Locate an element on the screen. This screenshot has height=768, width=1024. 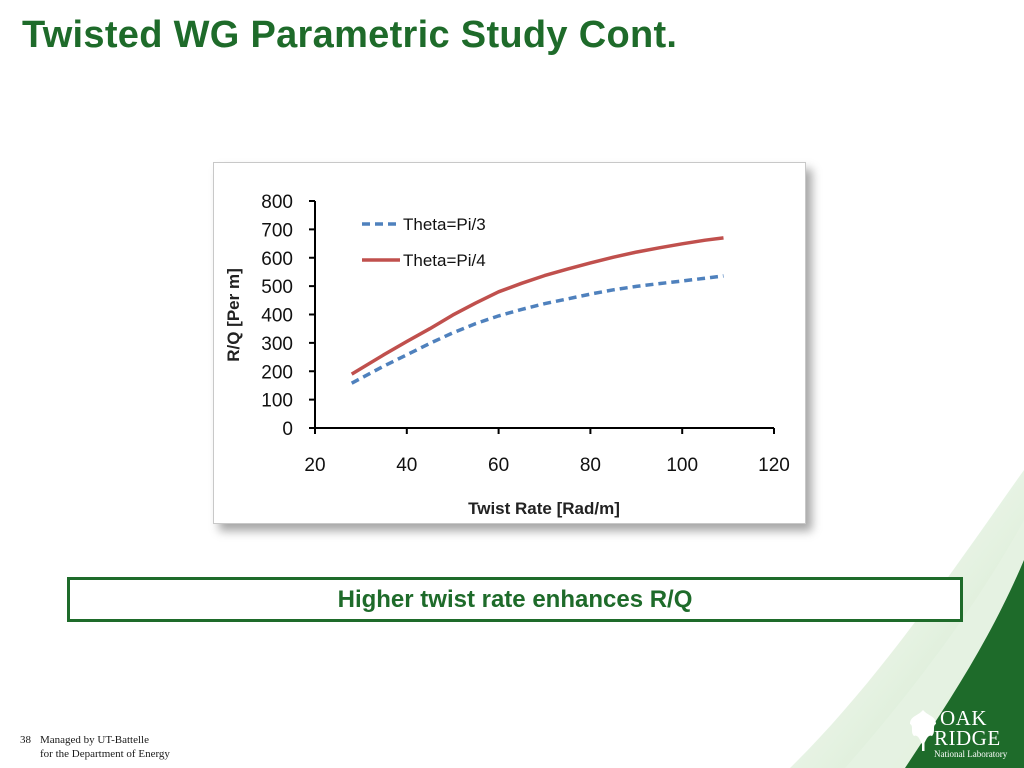
logo-text-ridge: RIDGE is located at coordinates (967, 738).